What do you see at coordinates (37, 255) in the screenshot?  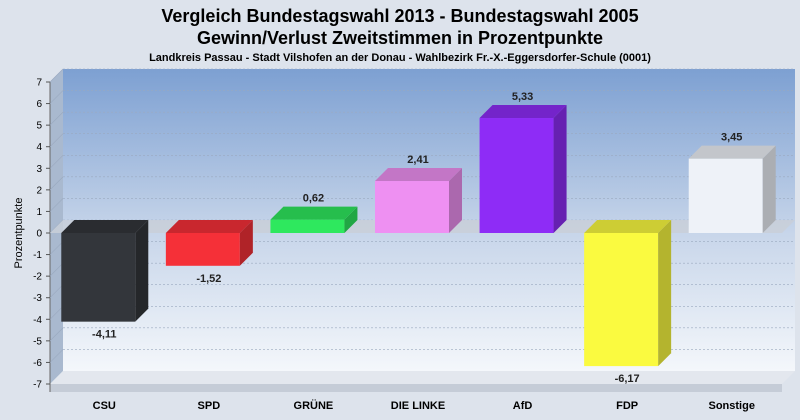 I see `y-tick-label: -1` at bounding box center [37, 255].